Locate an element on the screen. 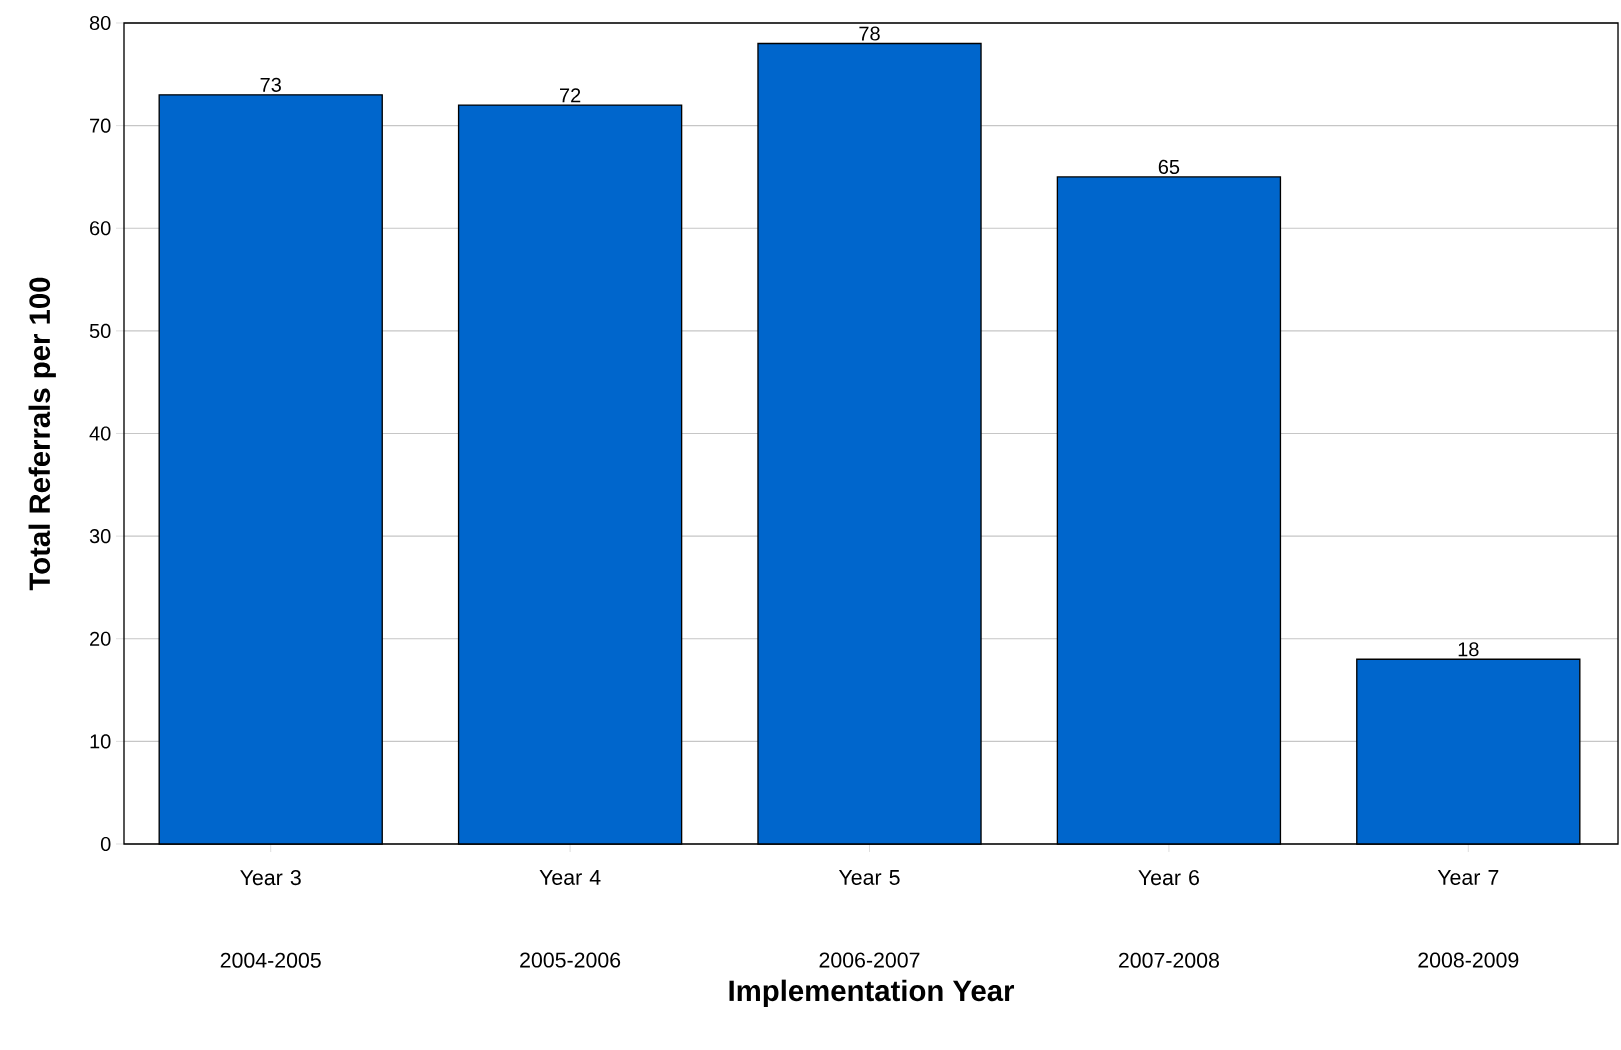 Image resolution: width=1621 pixels, height=1050 pixels. category-label: Year 3 2004-2005 is located at coordinates (270, 919).